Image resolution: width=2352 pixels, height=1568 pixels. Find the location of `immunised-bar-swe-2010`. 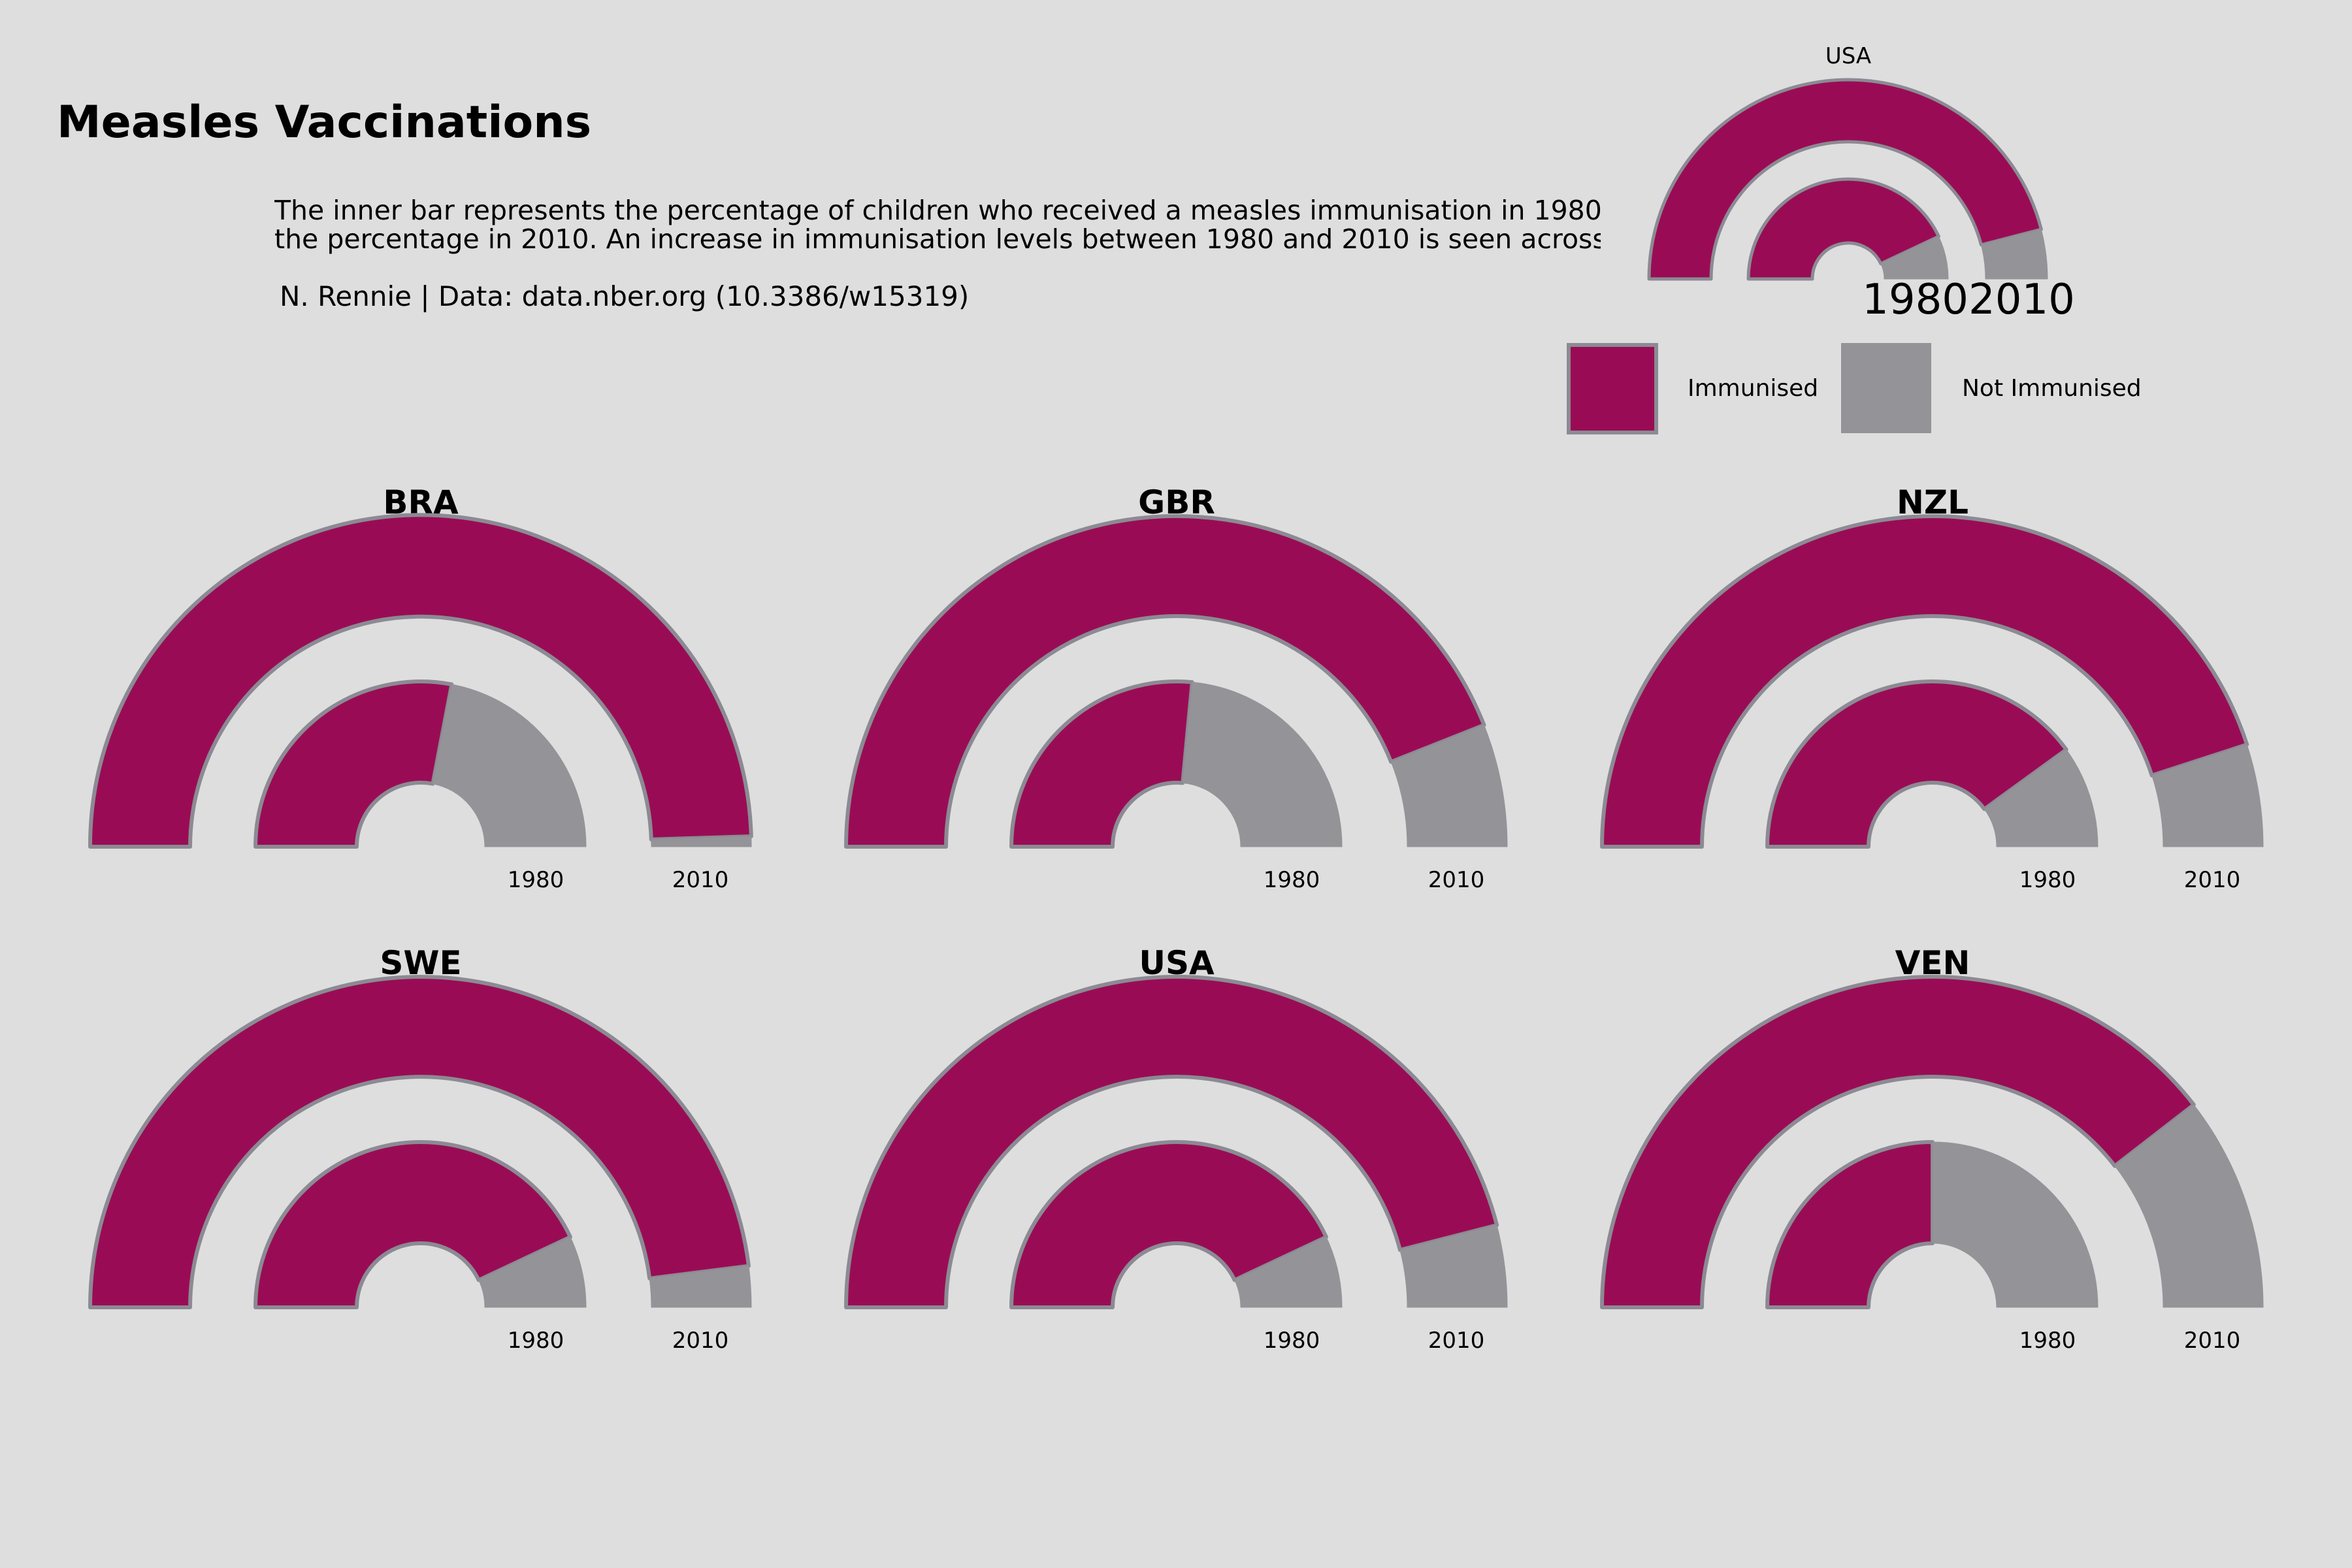

immunised-bar-swe-2010 is located at coordinates (419, 1142).